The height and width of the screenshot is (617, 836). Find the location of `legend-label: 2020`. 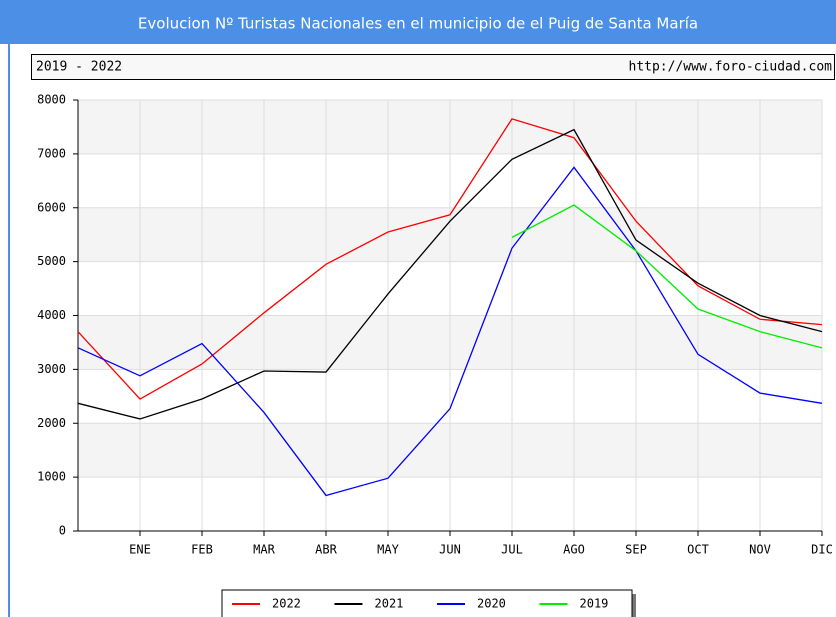

legend-label: 2020 is located at coordinates (491, 604).